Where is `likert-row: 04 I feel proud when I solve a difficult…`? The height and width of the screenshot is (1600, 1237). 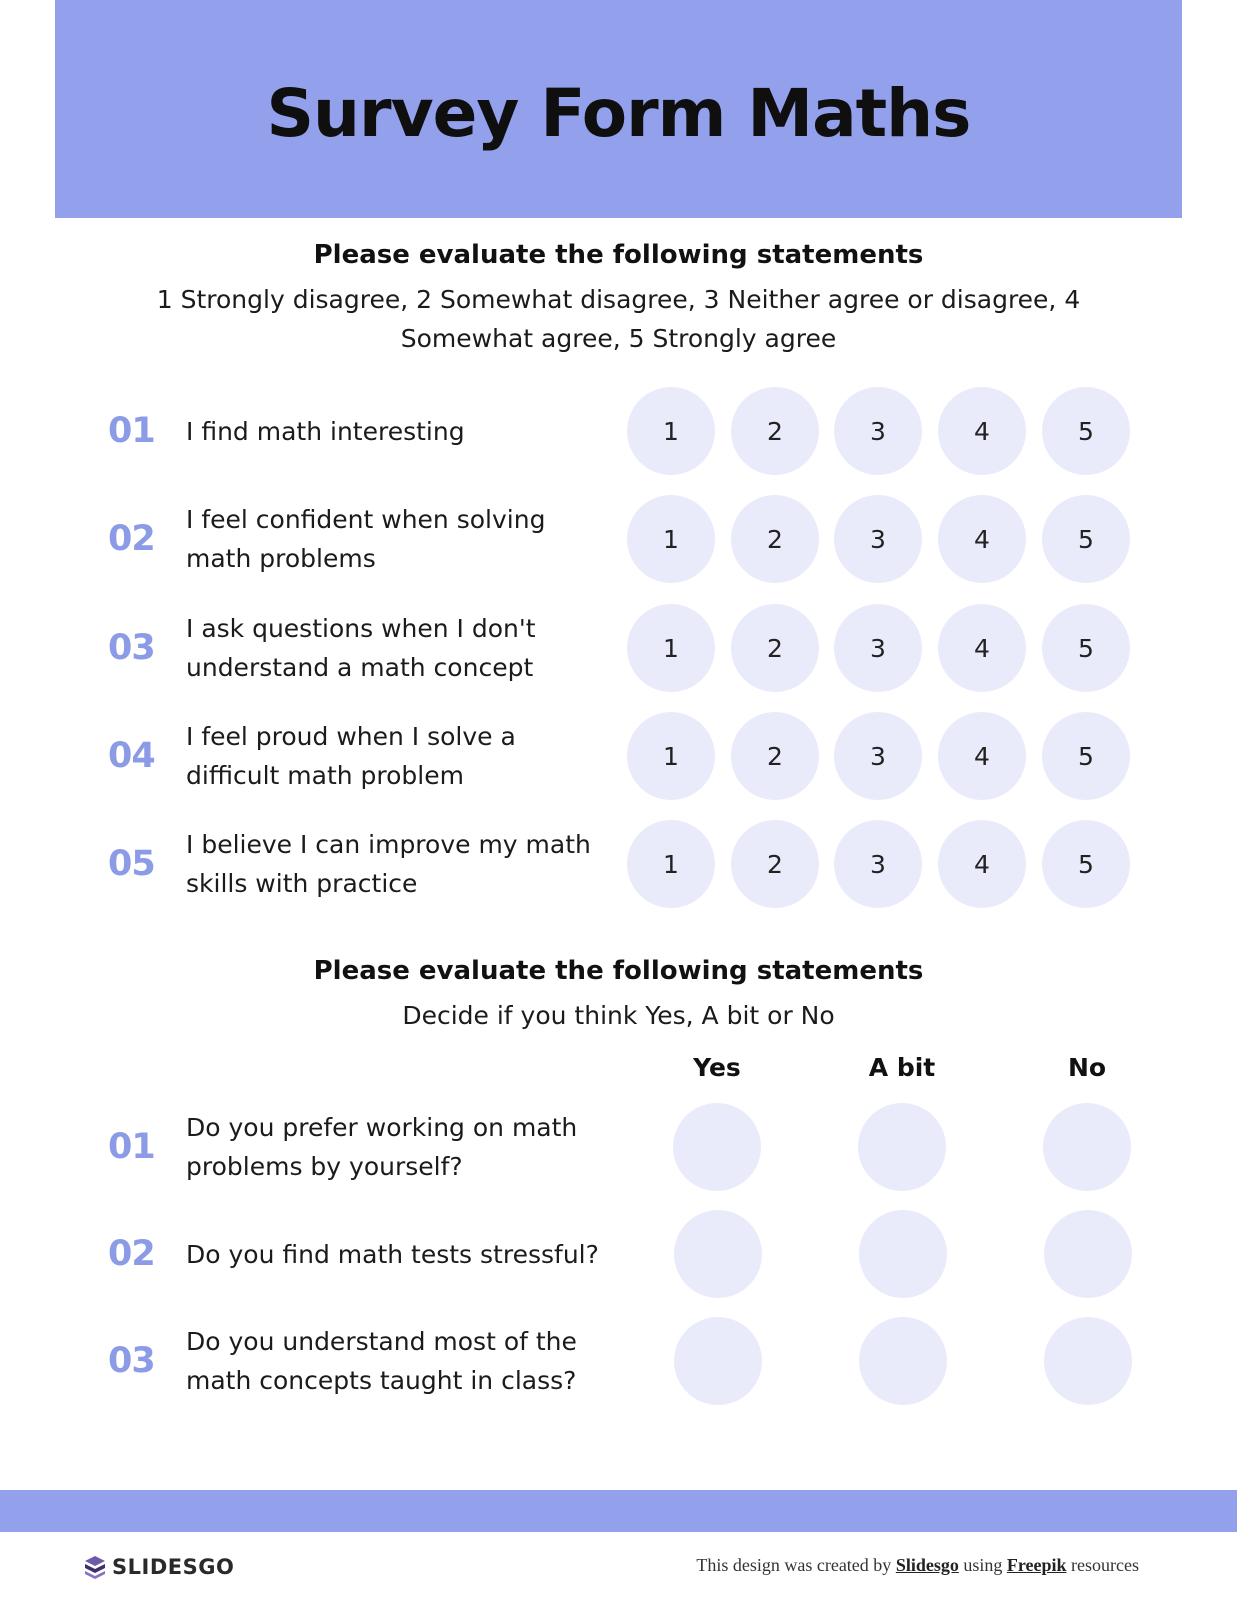
likert-row: 04 I feel proud when I solve a difficult… is located at coordinates (618, 756).